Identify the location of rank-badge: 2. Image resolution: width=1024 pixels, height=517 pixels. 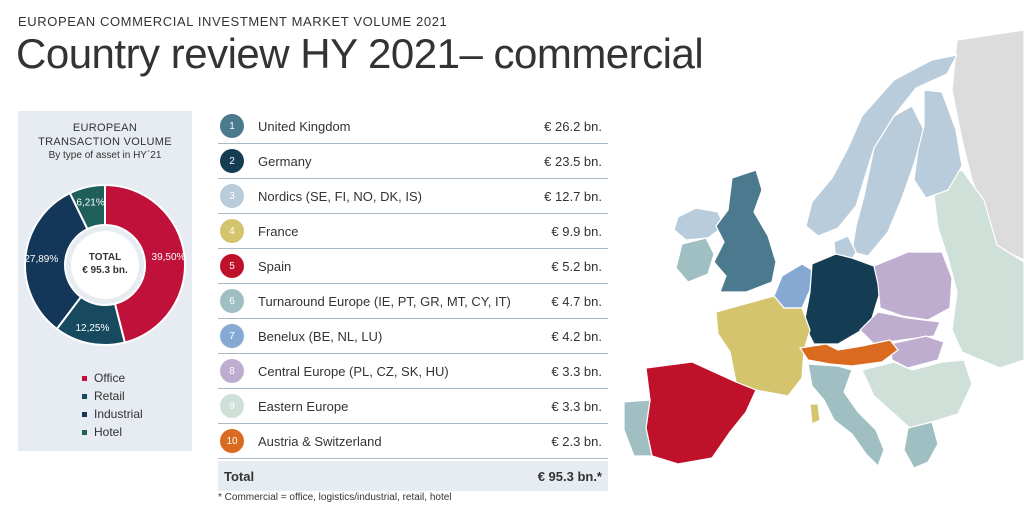
(232, 161).